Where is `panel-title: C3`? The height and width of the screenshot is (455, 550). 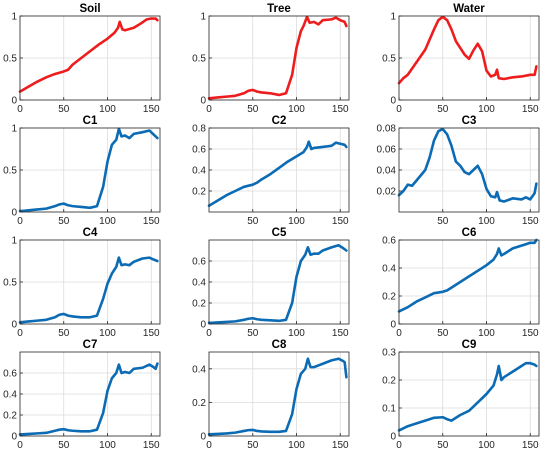 panel-title: C3 is located at coordinates (469, 121).